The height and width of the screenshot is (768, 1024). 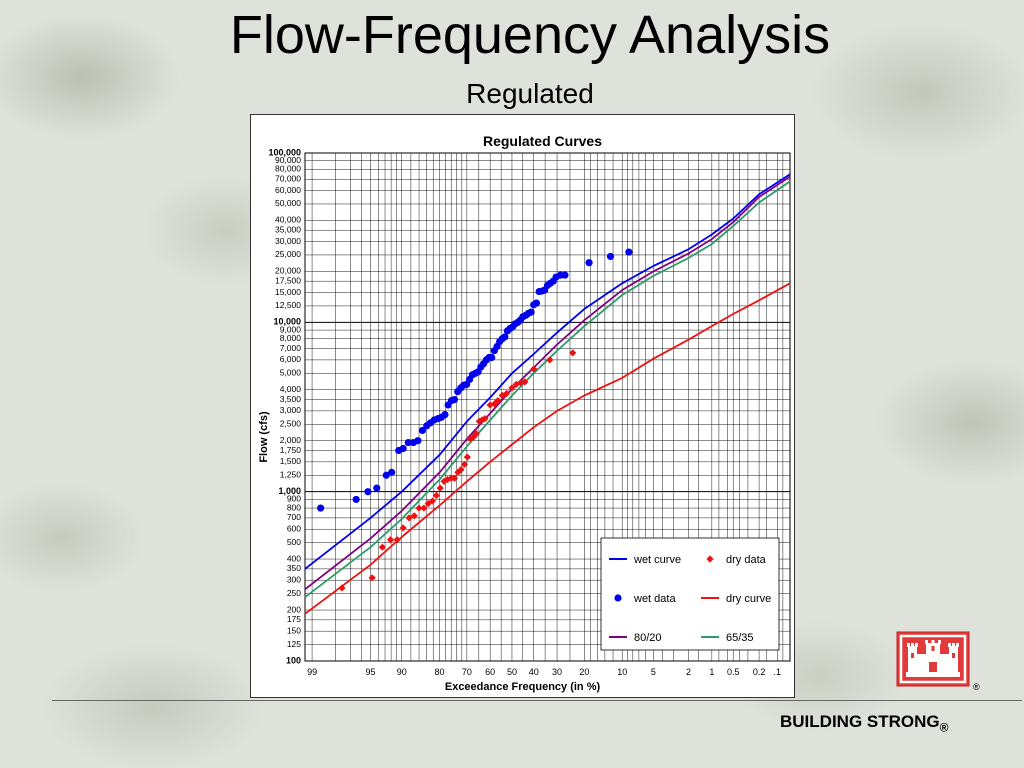 I want to click on y-tick-label: 2,000, so click(x=291, y=440).